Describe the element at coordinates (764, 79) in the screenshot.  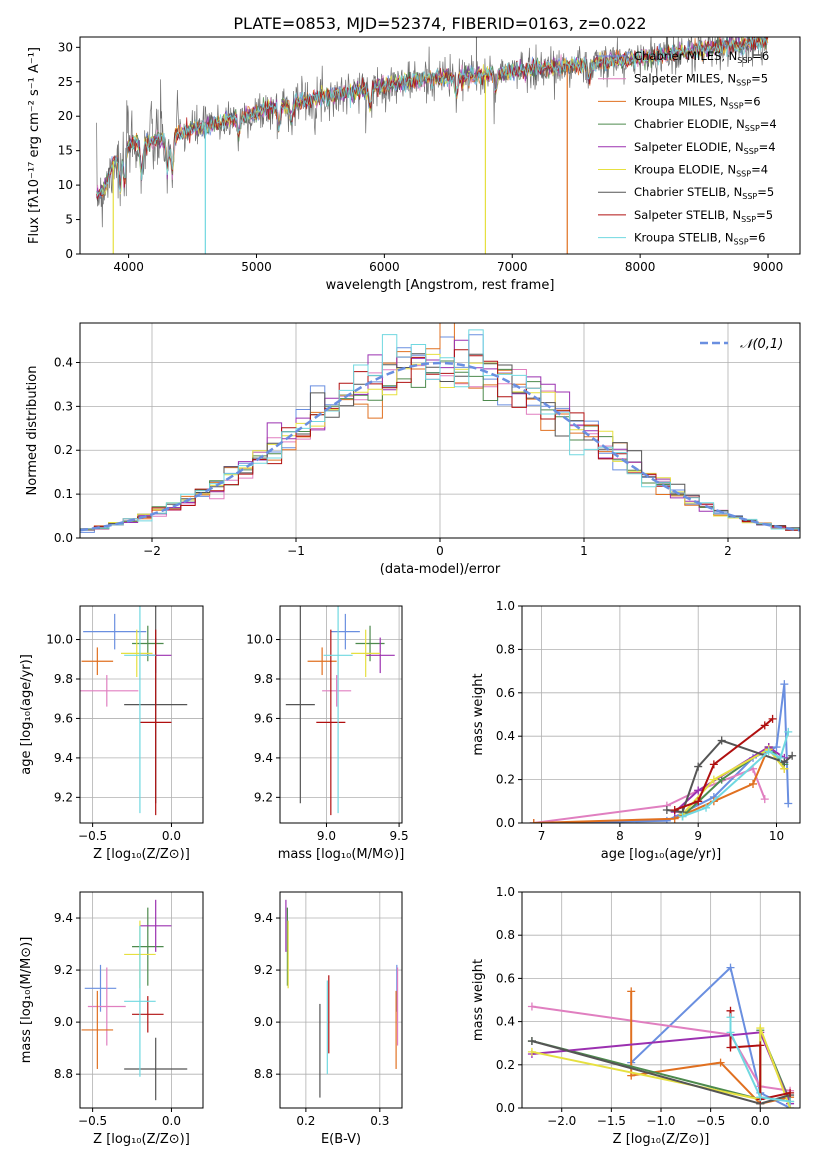
I see `legend-nssp-value: 5` at that location.